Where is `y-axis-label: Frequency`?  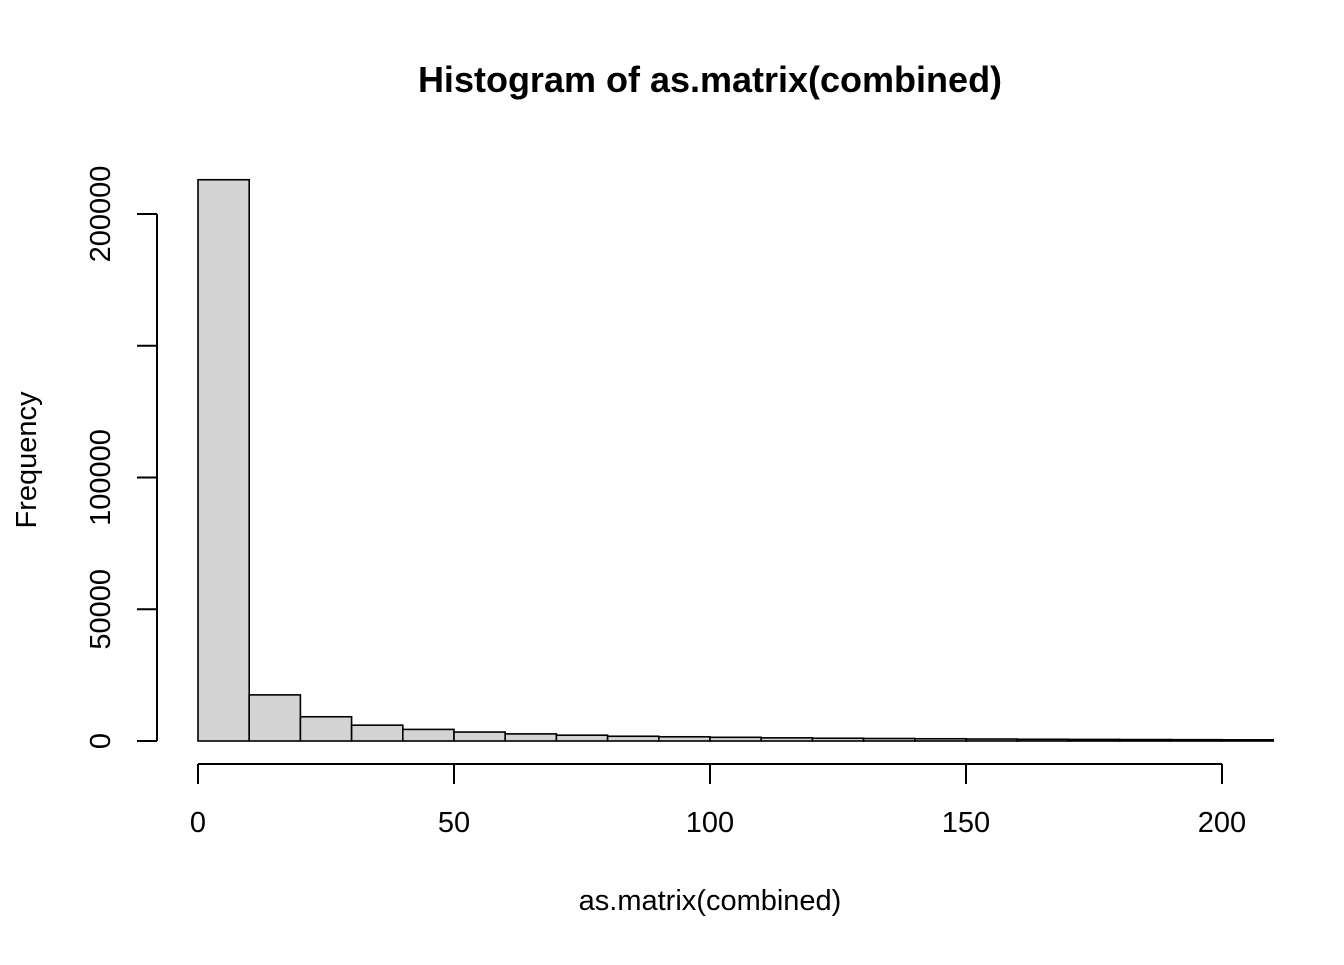 y-axis-label: Frequency is located at coordinates (27, 460).